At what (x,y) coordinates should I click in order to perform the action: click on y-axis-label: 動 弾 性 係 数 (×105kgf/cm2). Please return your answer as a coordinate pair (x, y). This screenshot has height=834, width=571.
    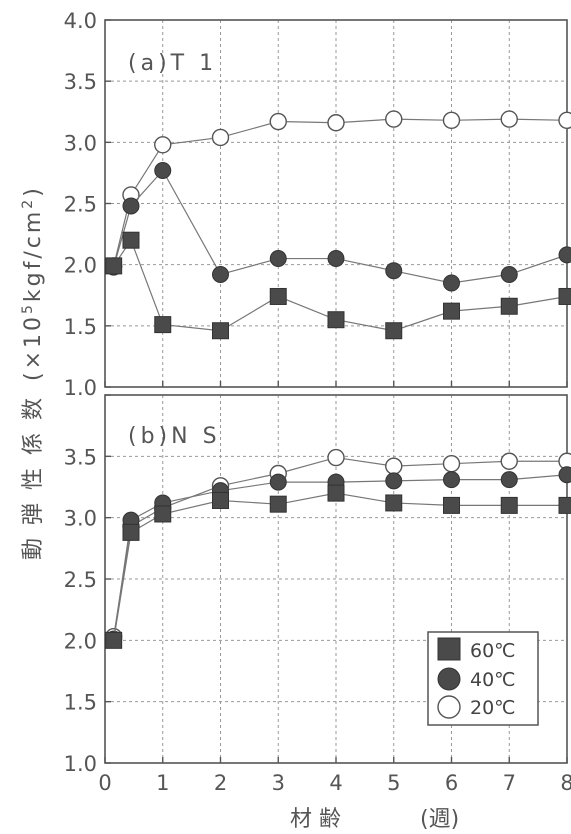
    Looking at the image, I should click on (33, 372).